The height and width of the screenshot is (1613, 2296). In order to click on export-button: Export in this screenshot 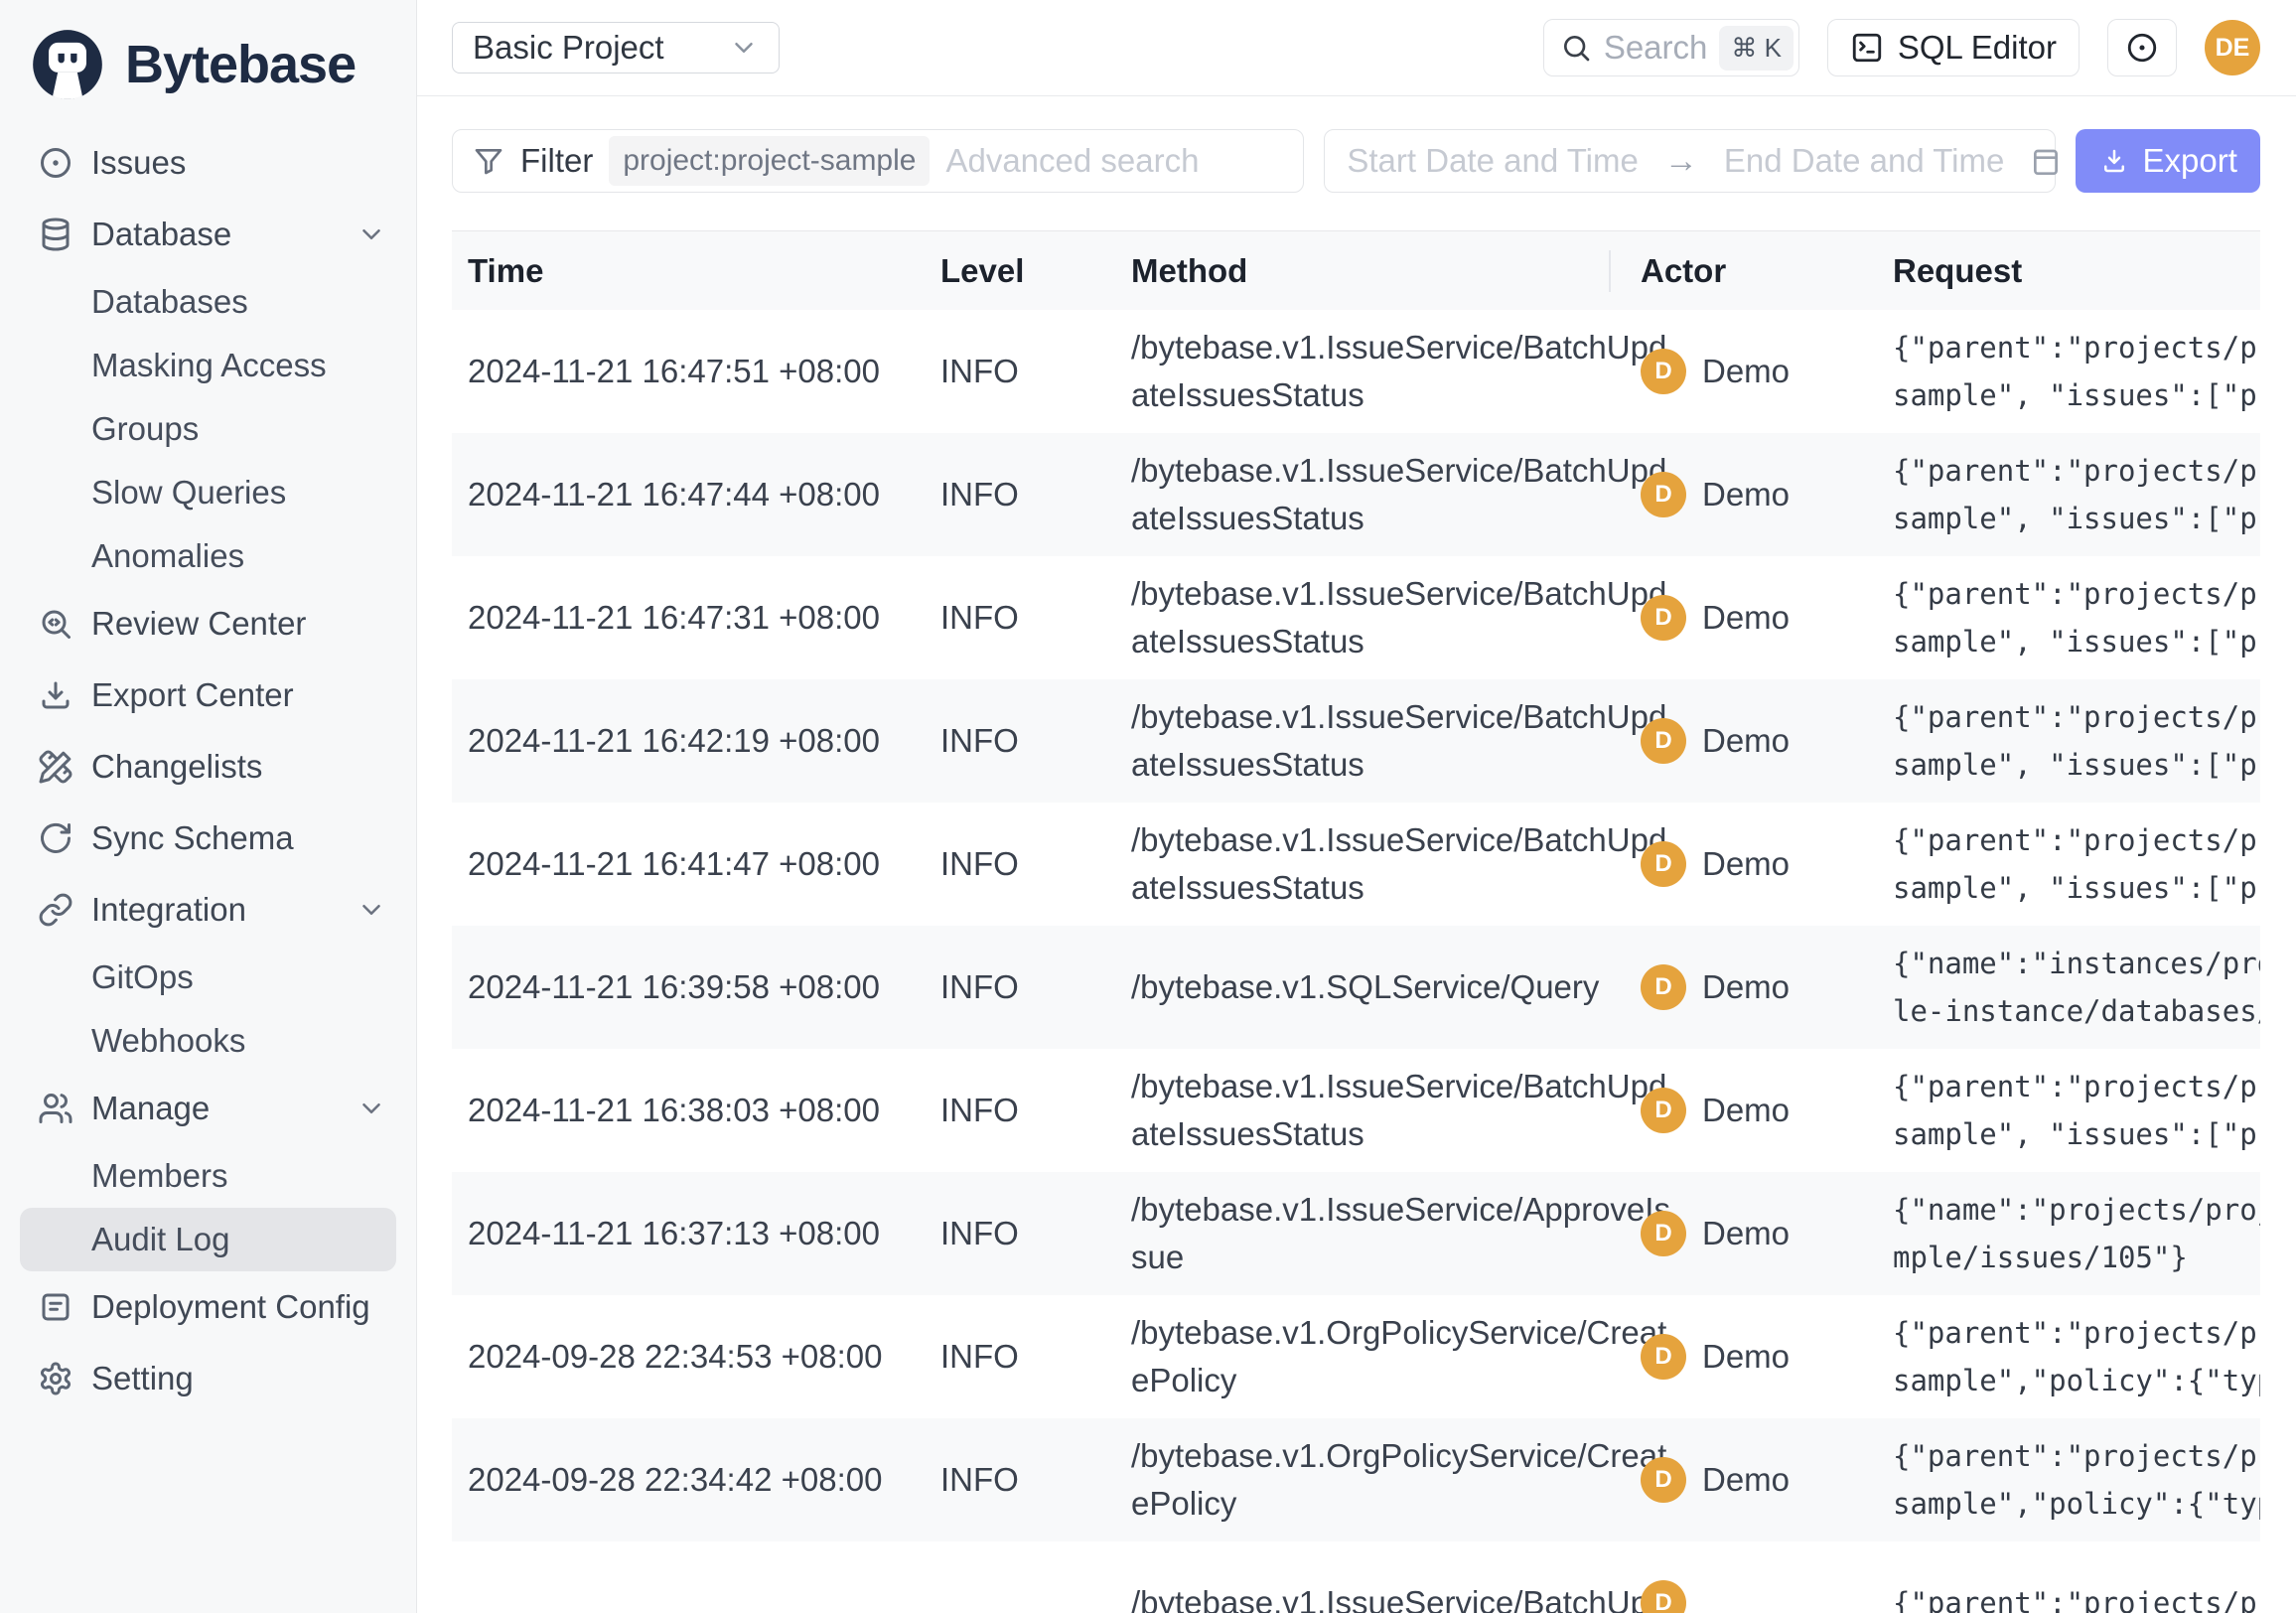, I will do `click(2168, 161)`.